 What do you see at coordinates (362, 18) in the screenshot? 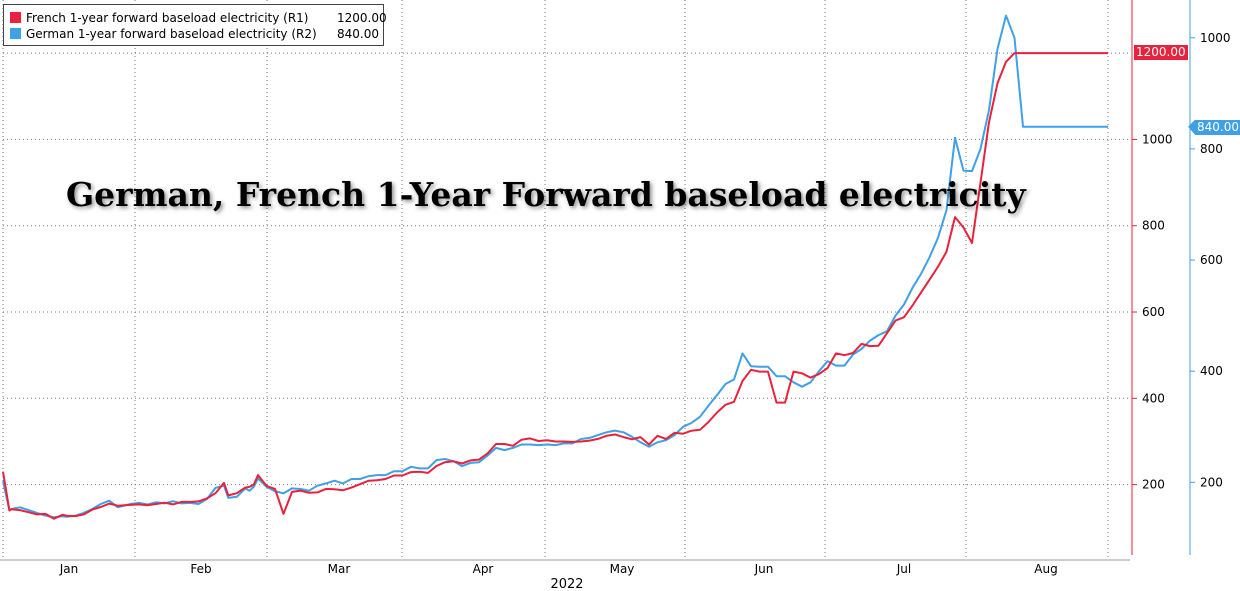
I see `legend-value-french: 1200.00` at bounding box center [362, 18].